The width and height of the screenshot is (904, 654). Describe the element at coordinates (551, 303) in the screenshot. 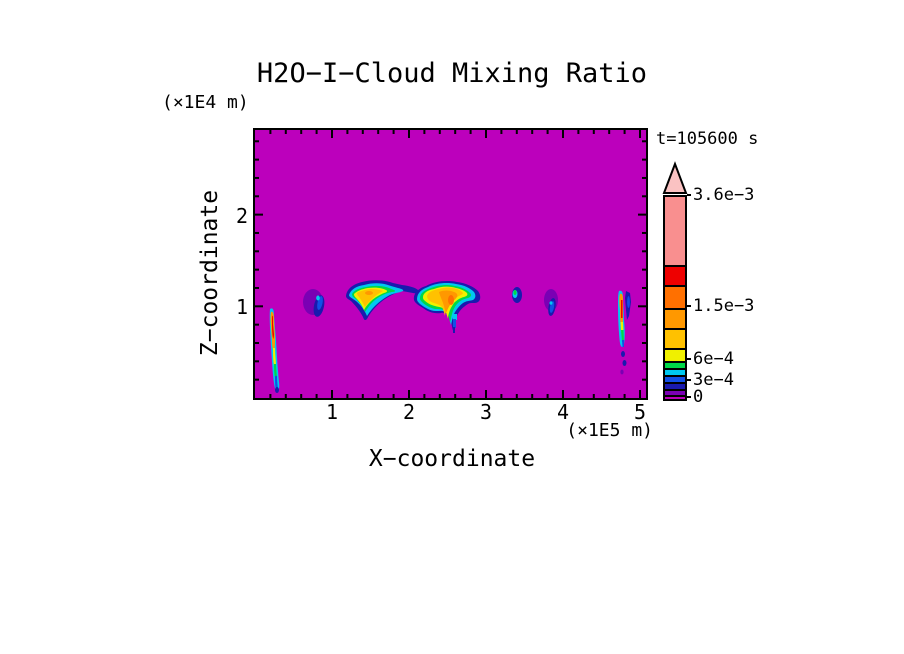

I see `small-cell2-cyan` at that location.